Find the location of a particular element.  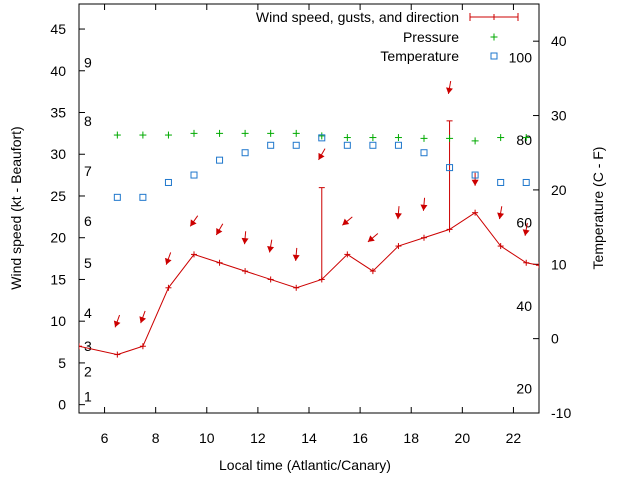

x-tick-label: 6 is located at coordinates (105, 438).